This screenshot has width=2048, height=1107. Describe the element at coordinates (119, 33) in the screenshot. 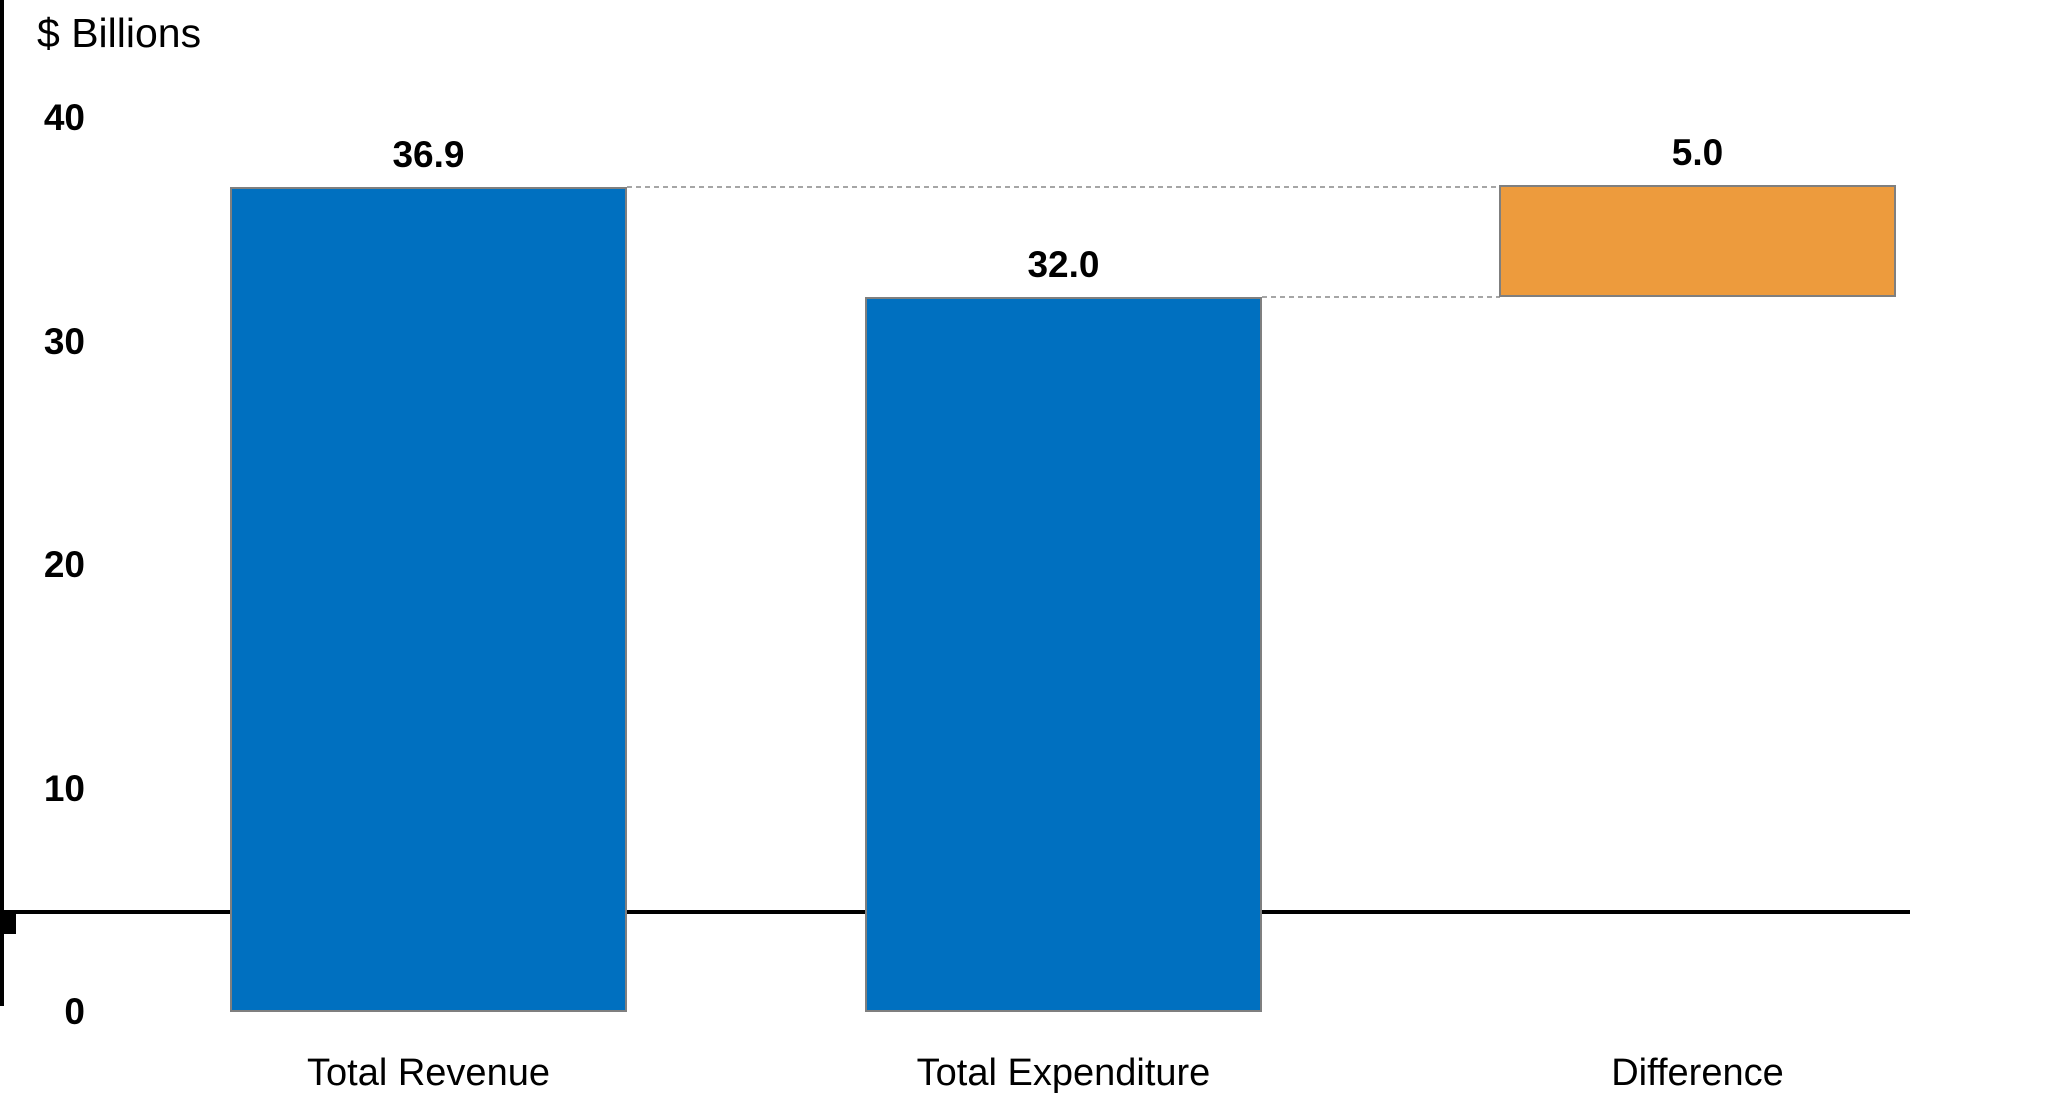

I see `chart-title: $ Billions` at that location.